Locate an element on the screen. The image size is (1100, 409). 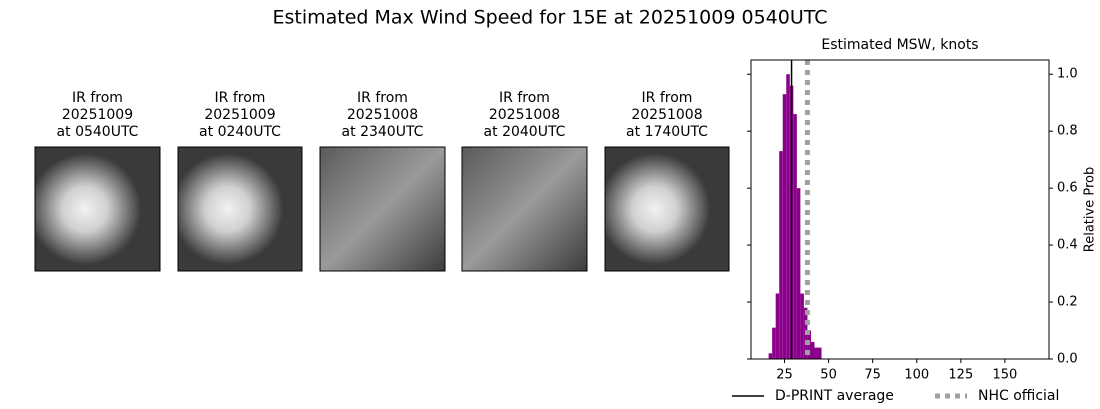
x-tick-label: 150 is located at coordinates (1005, 375).